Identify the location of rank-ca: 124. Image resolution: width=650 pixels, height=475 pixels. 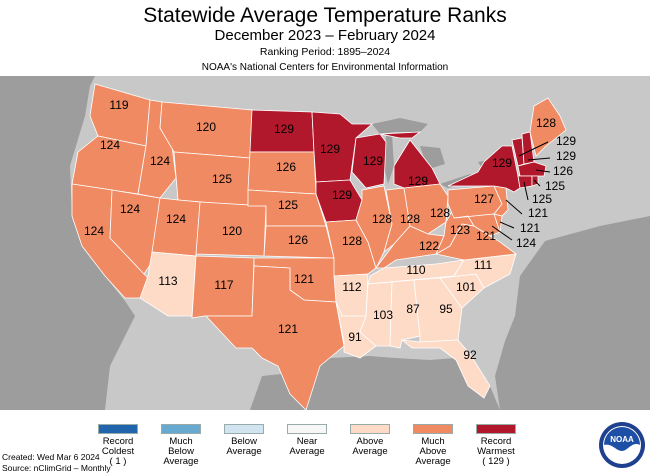
(94, 231).